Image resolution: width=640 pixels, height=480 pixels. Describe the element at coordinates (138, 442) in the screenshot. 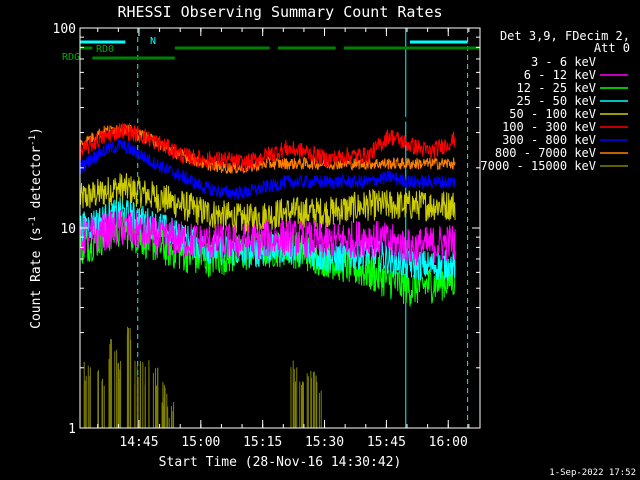

I see `x-tick-label: 14:45` at that location.